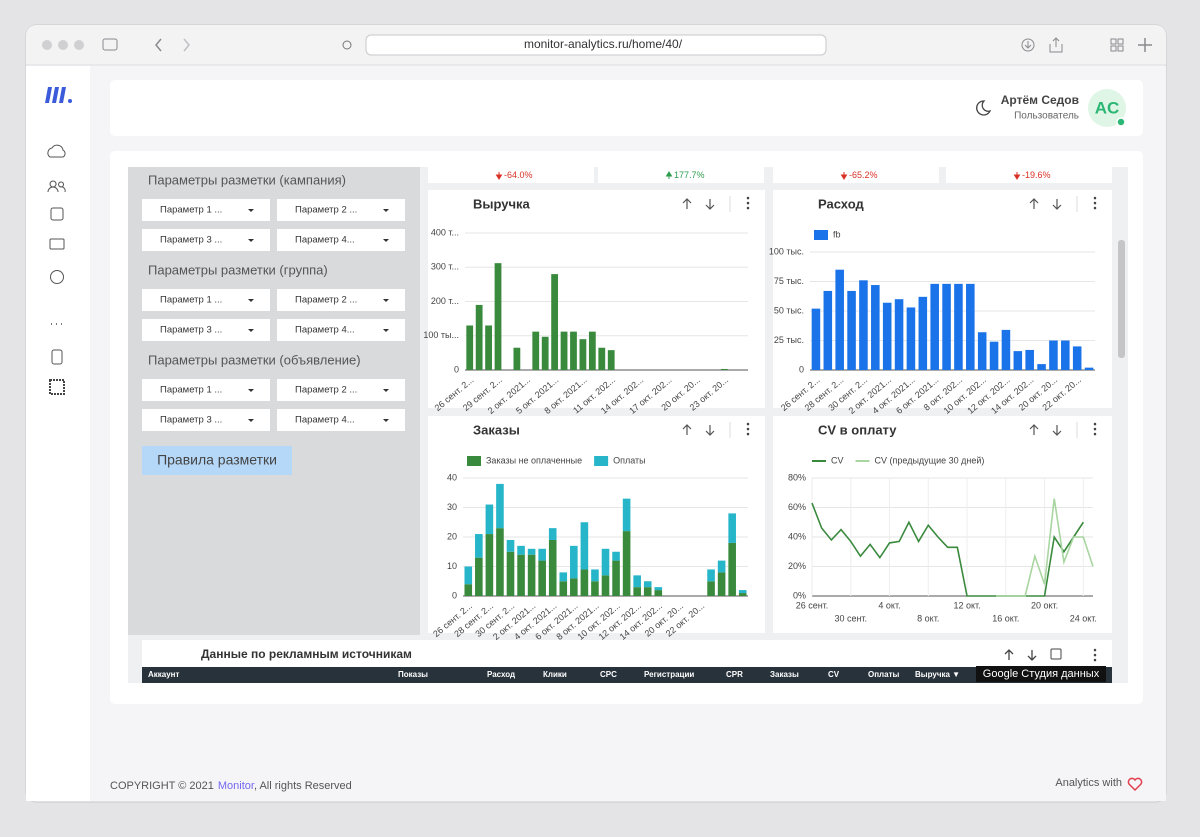 This screenshot has height=837, width=1200. I want to click on table-column: Заказы, so click(784, 674).